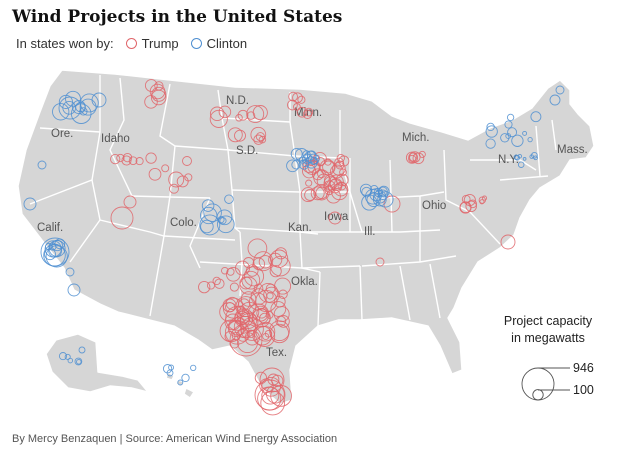  Describe the element at coordinates (160, 43) in the screenshot. I see `legend-trump-label: Trump` at that location.